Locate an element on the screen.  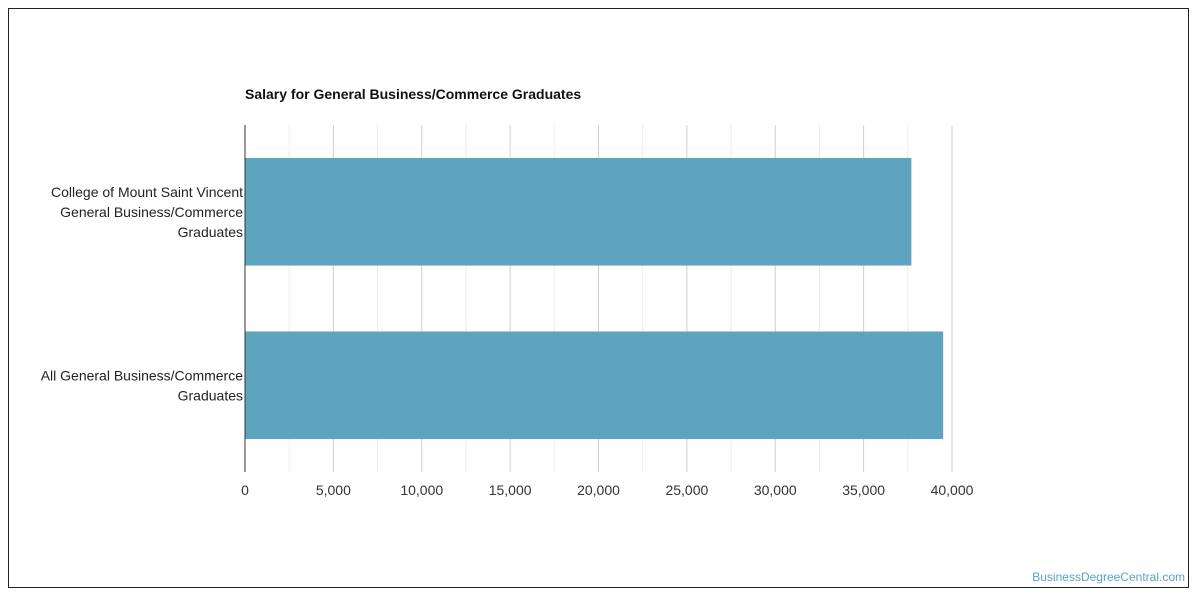
x-tick-label: 10,000 is located at coordinates (421, 490).